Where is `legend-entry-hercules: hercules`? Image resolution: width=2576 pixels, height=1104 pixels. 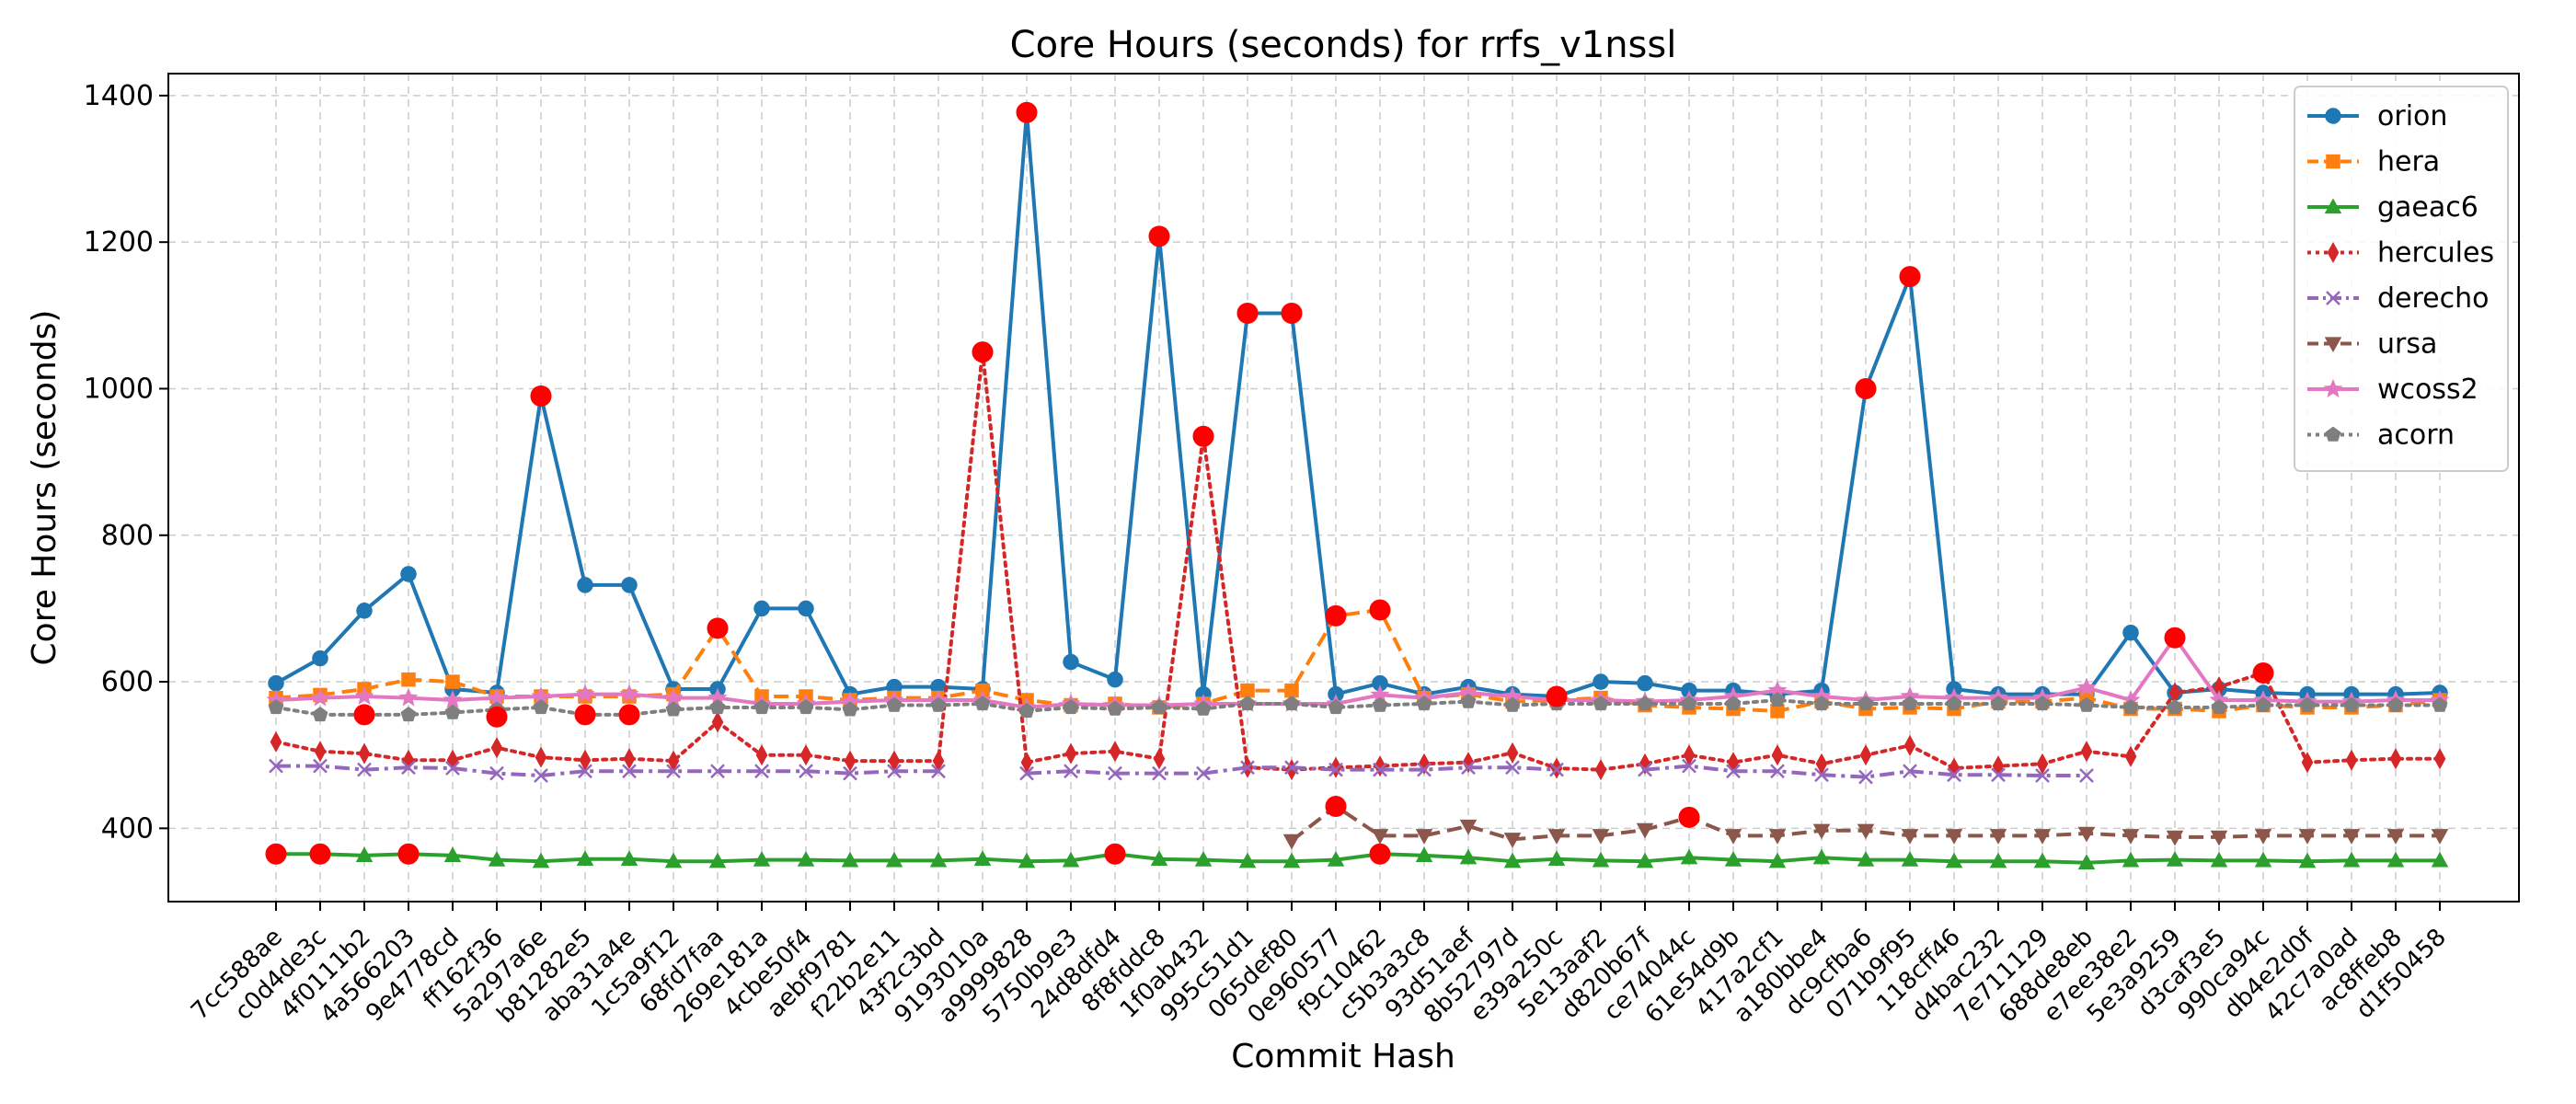 legend-entry-hercules: hercules is located at coordinates (2400, 253).